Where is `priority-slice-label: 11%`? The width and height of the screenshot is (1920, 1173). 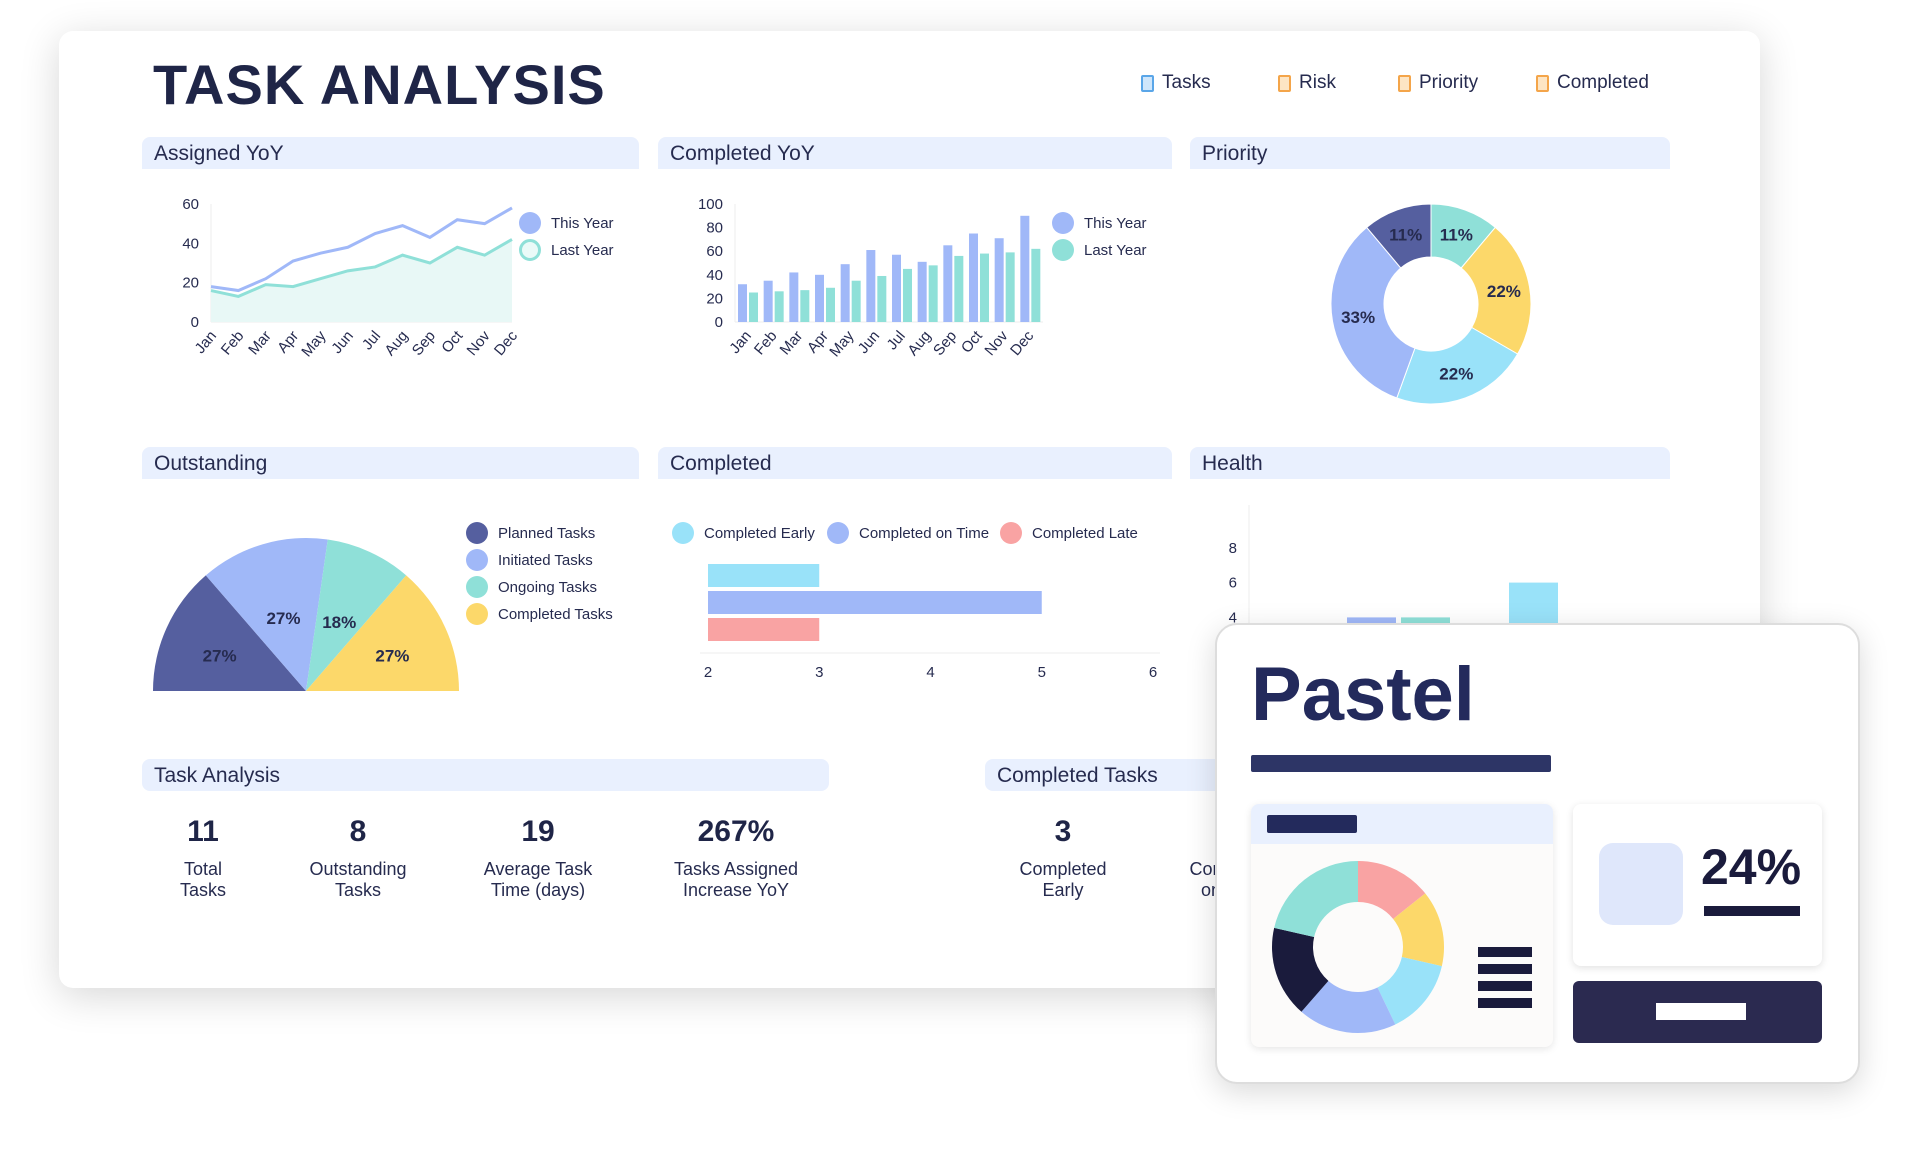
priority-slice-label: 11% is located at coordinates (1405, 234).